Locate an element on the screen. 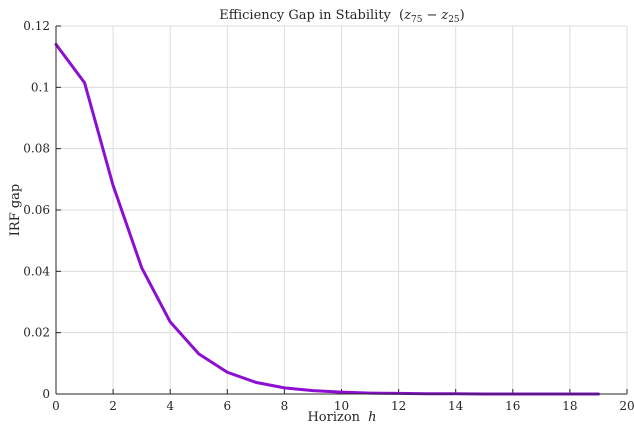 The width and height of the screenshot is (634, 427). y-axis-ticks: 0 0.02 0.04 0.06 0.08 0.1 0.12 is located at coordinates (42, 210).